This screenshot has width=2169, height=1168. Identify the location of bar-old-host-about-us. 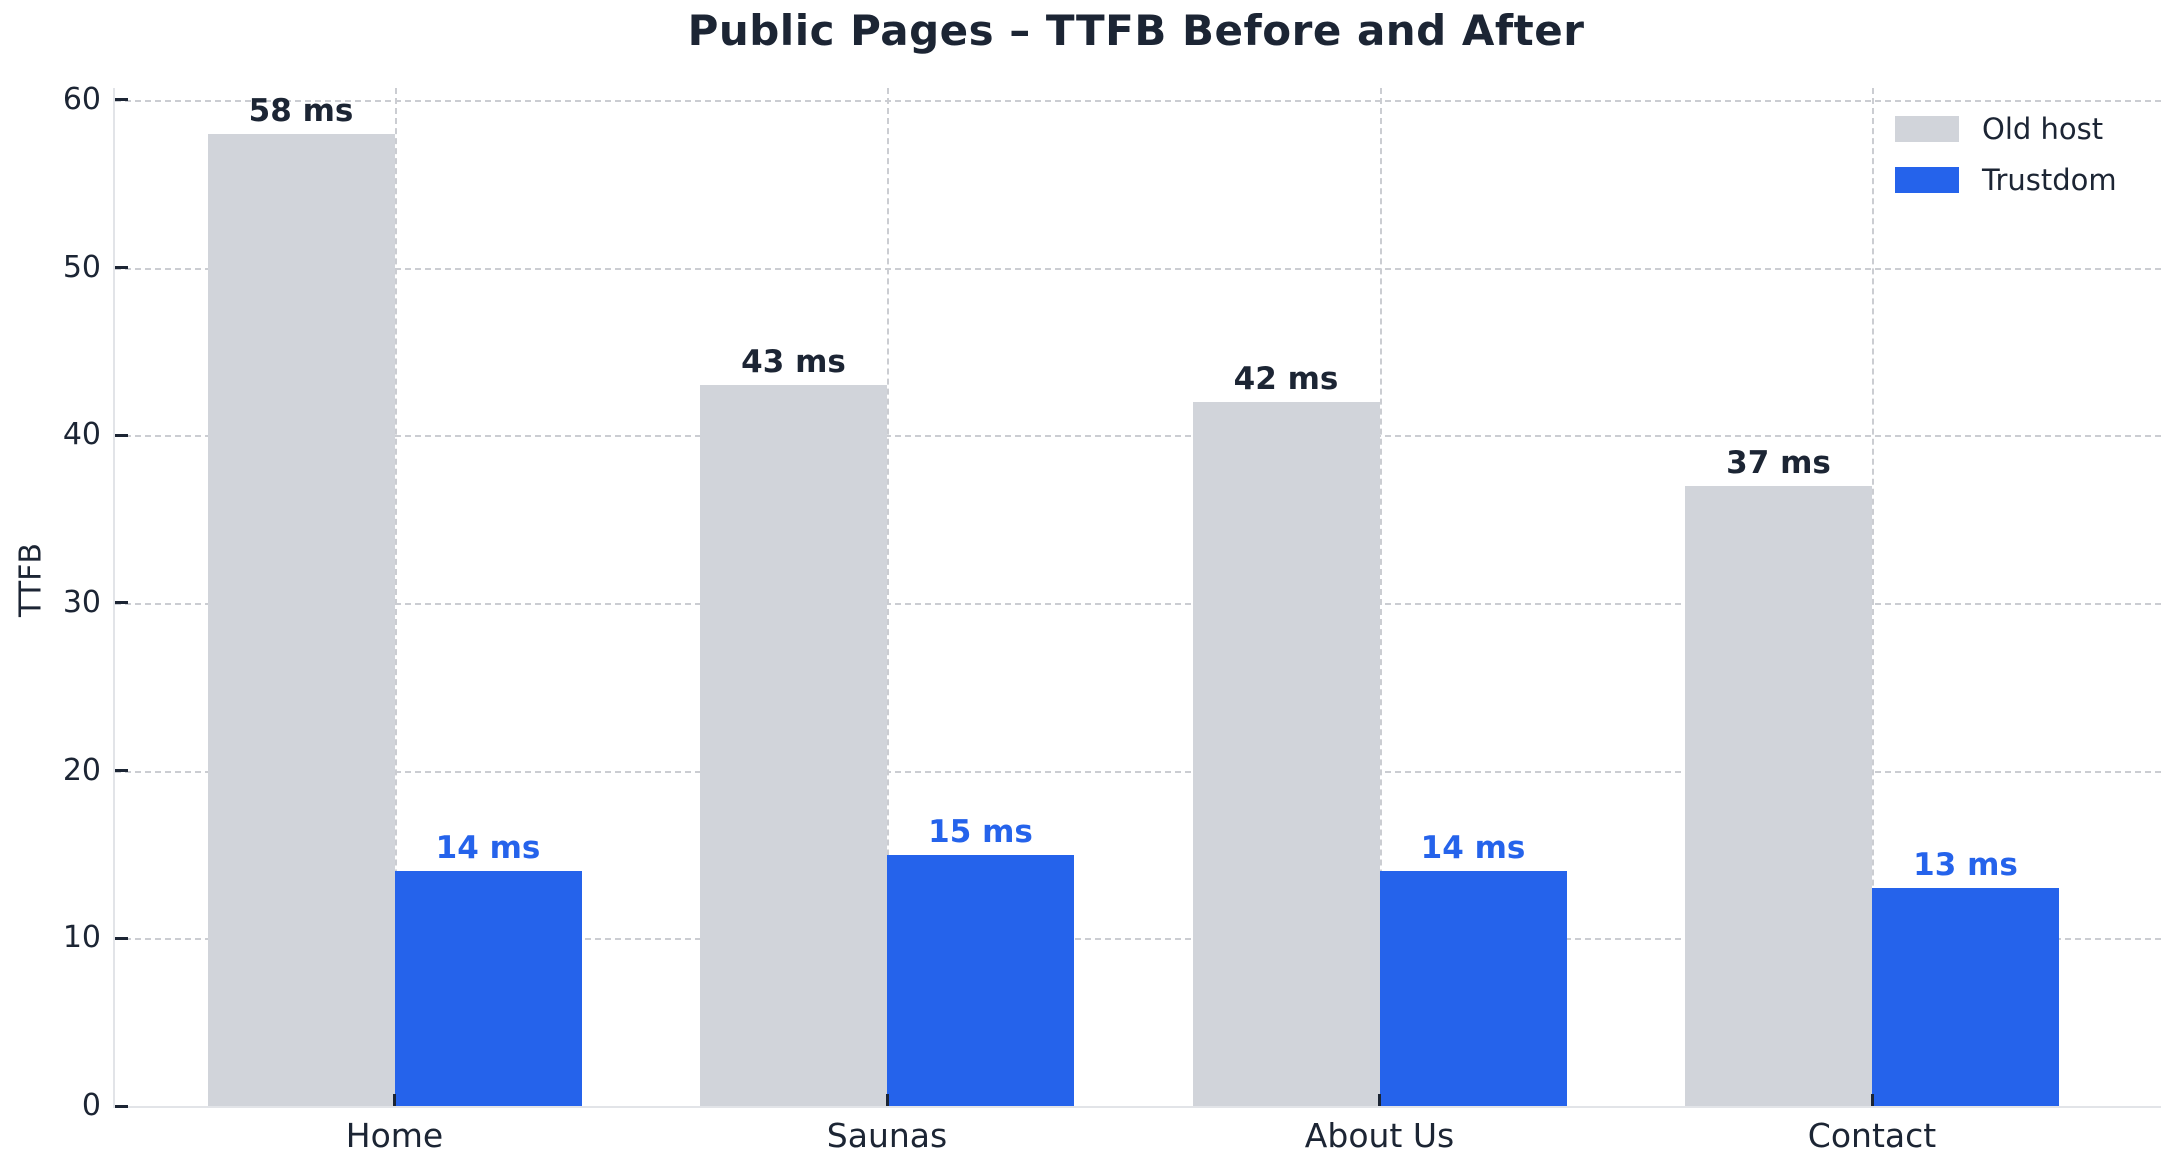
(1286, 753).